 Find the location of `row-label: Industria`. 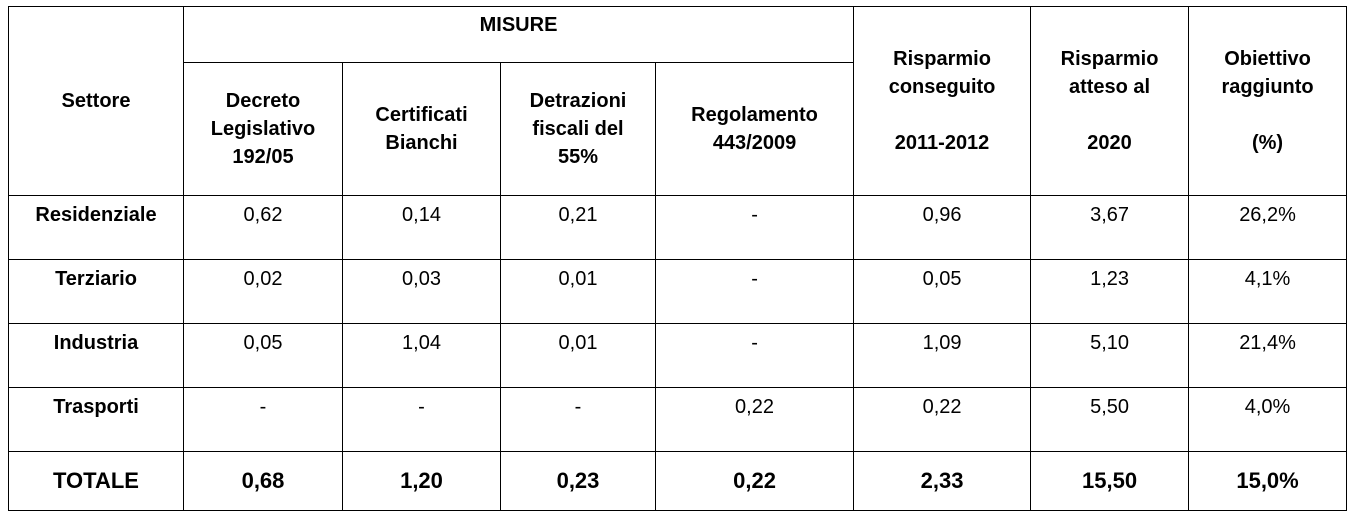

row-label: Industria is located at coordinates (96, 355).